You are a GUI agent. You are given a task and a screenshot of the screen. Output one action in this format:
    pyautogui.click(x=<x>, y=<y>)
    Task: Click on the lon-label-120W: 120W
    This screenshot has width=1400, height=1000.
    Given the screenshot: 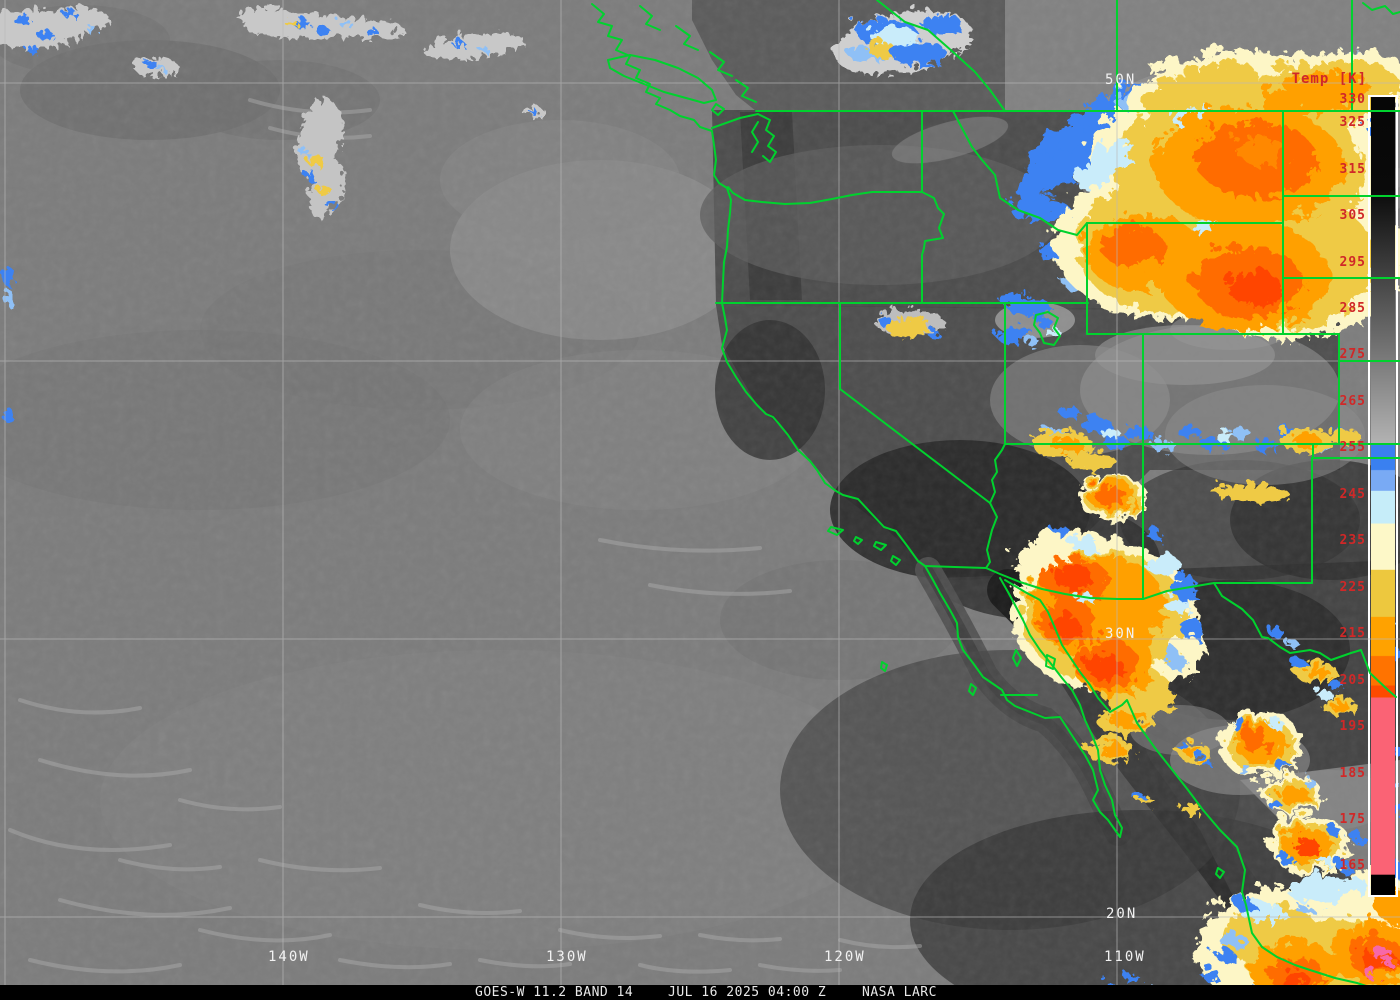 What is the action you would take?
    pyautogui.click(x=845, y=957)
    